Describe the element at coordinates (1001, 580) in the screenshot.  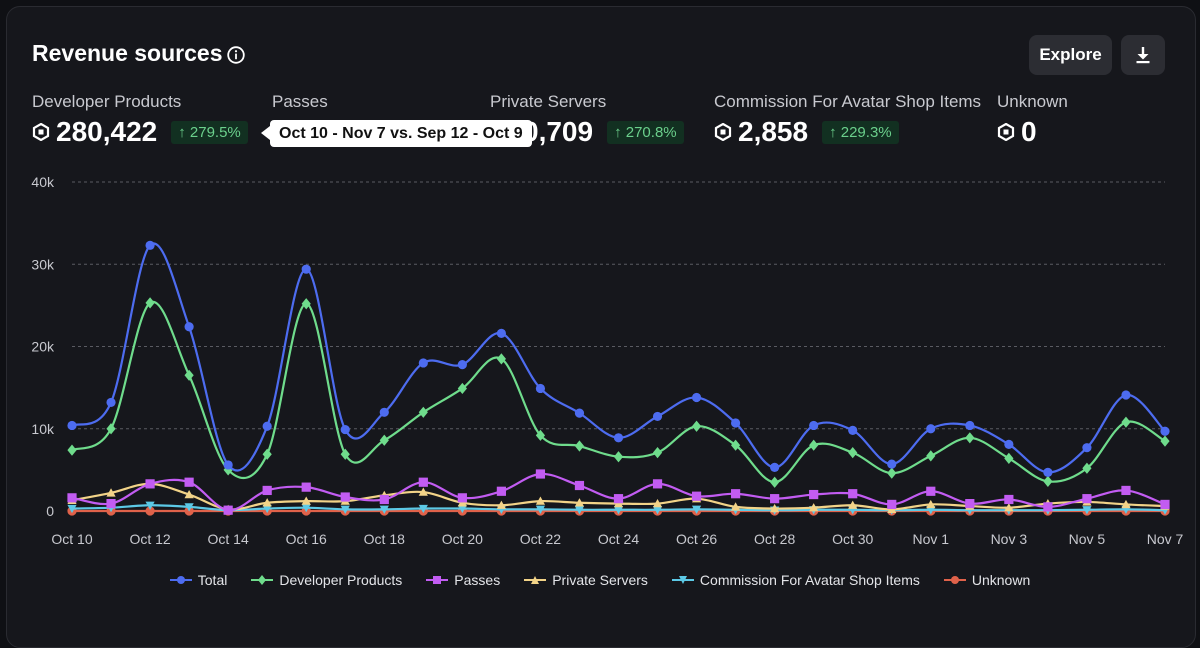
I see `legend-label: Unknown` at that location.